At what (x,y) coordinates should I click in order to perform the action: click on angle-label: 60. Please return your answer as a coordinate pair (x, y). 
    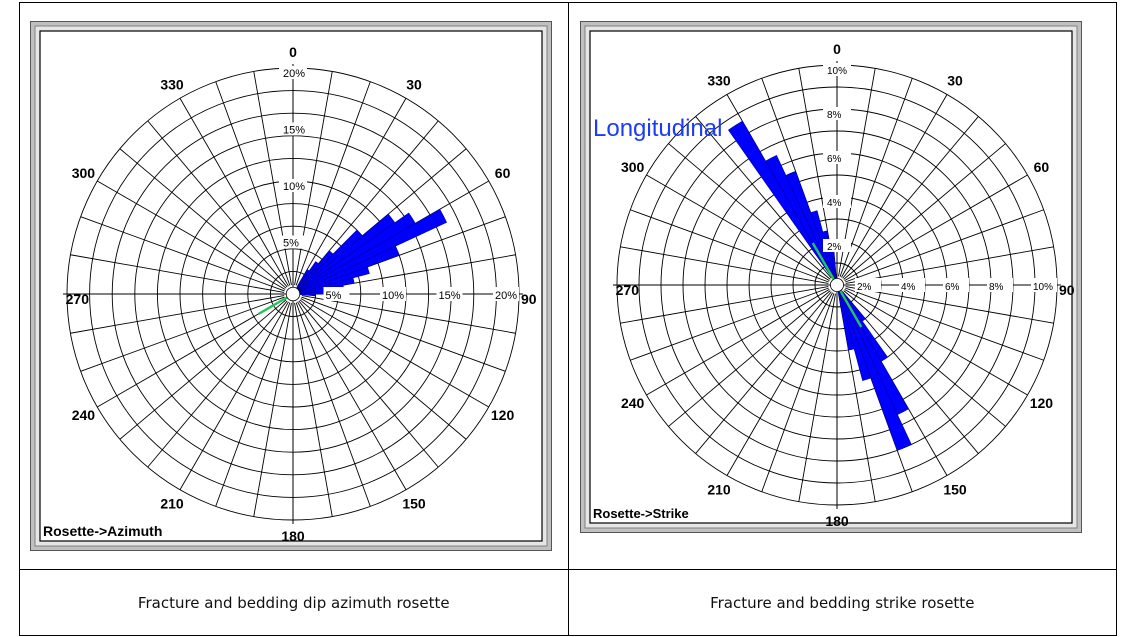
    Looking at the image, I should click on (503, 173).